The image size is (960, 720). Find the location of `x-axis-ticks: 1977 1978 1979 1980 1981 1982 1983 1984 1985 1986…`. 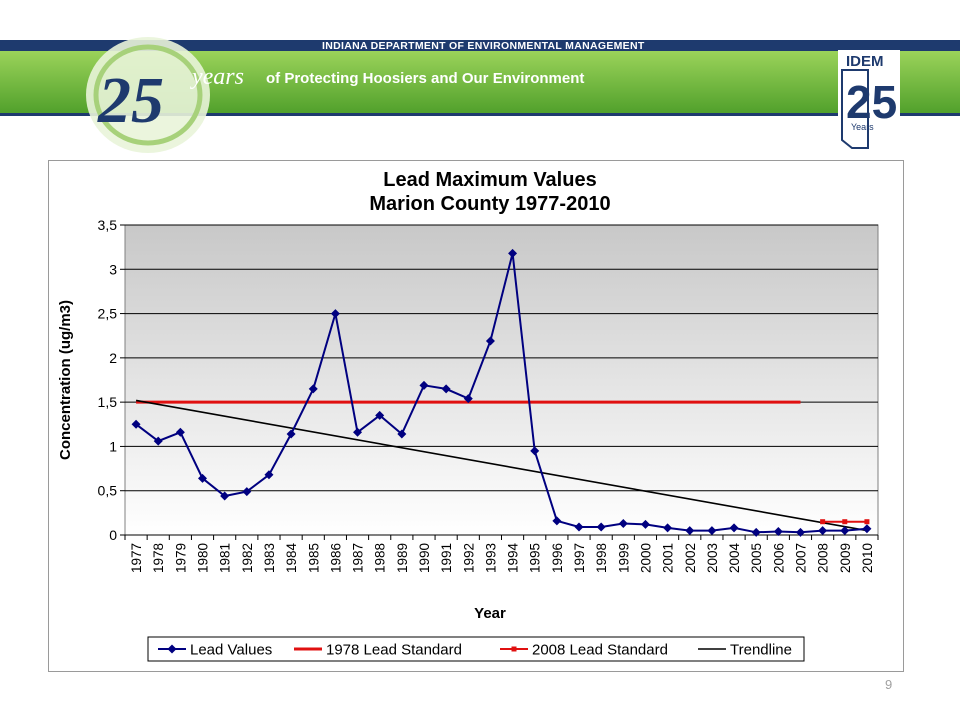

x-axis-ticks: 1977 1978 1979 1980 1981 1982 1983 1984 1985 1986… is located at coordinates (501, 554).